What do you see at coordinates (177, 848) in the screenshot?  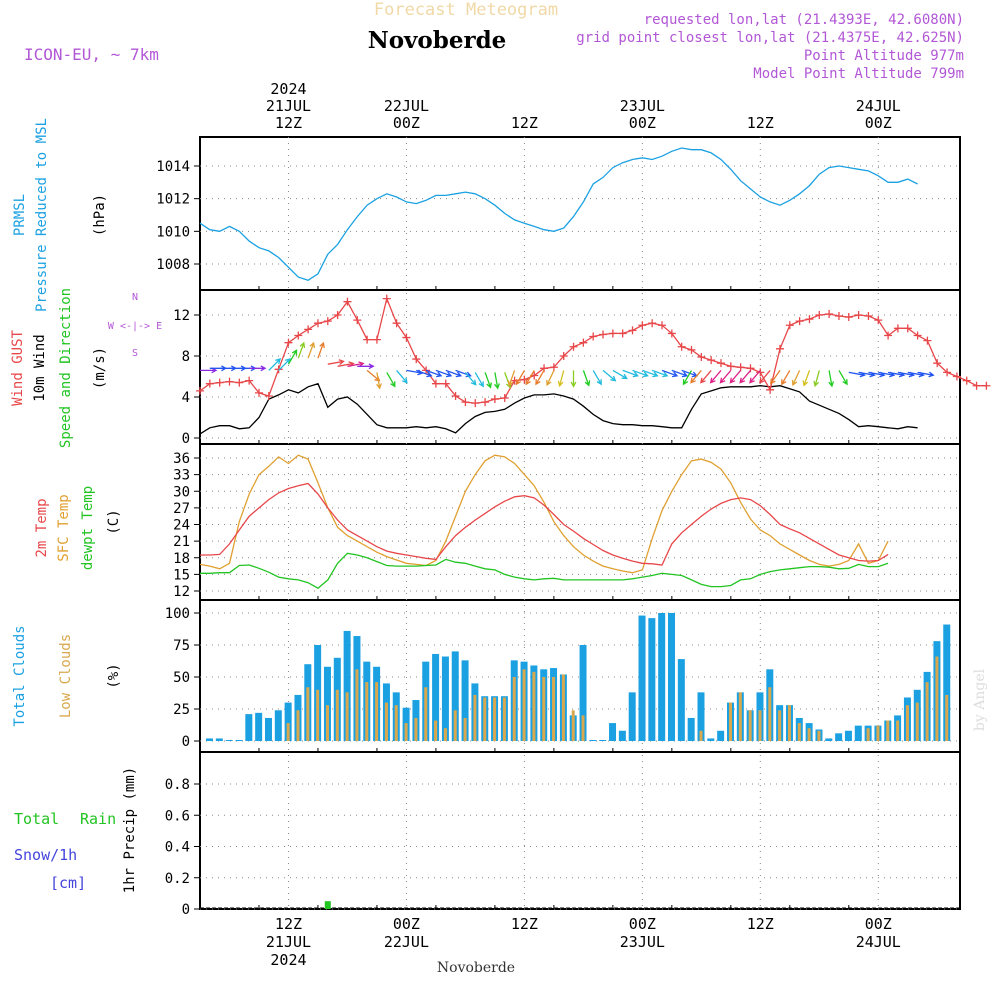 I see `precip-ytick-label: 0.4` at bounding box center [177, 848].